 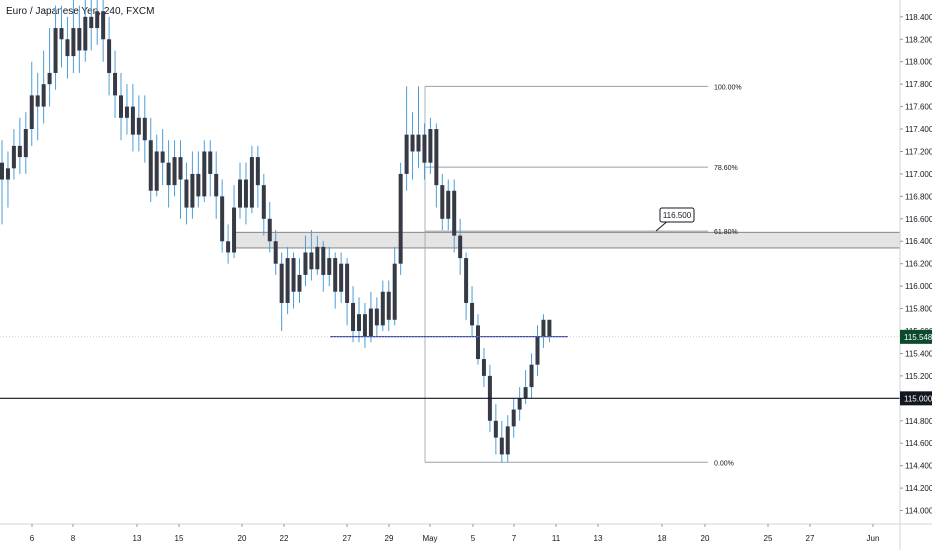 I want to click on price-tick-label: 118.000, so click(x=918, y=62).